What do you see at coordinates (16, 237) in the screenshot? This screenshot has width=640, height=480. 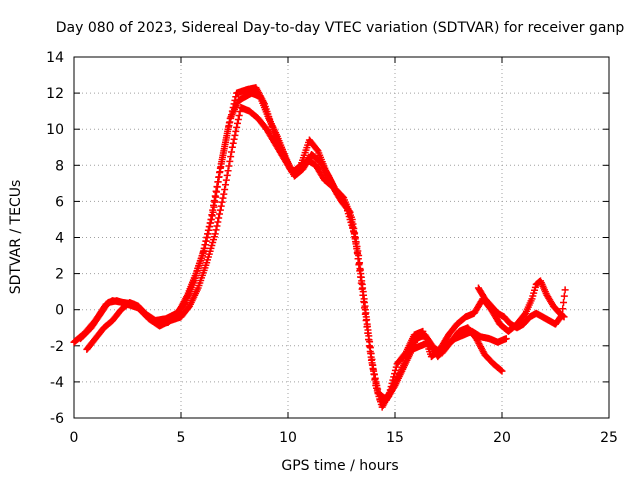 I see `y-axis-label: SDTVAR / TECUs` at bounding box center [16, 237].